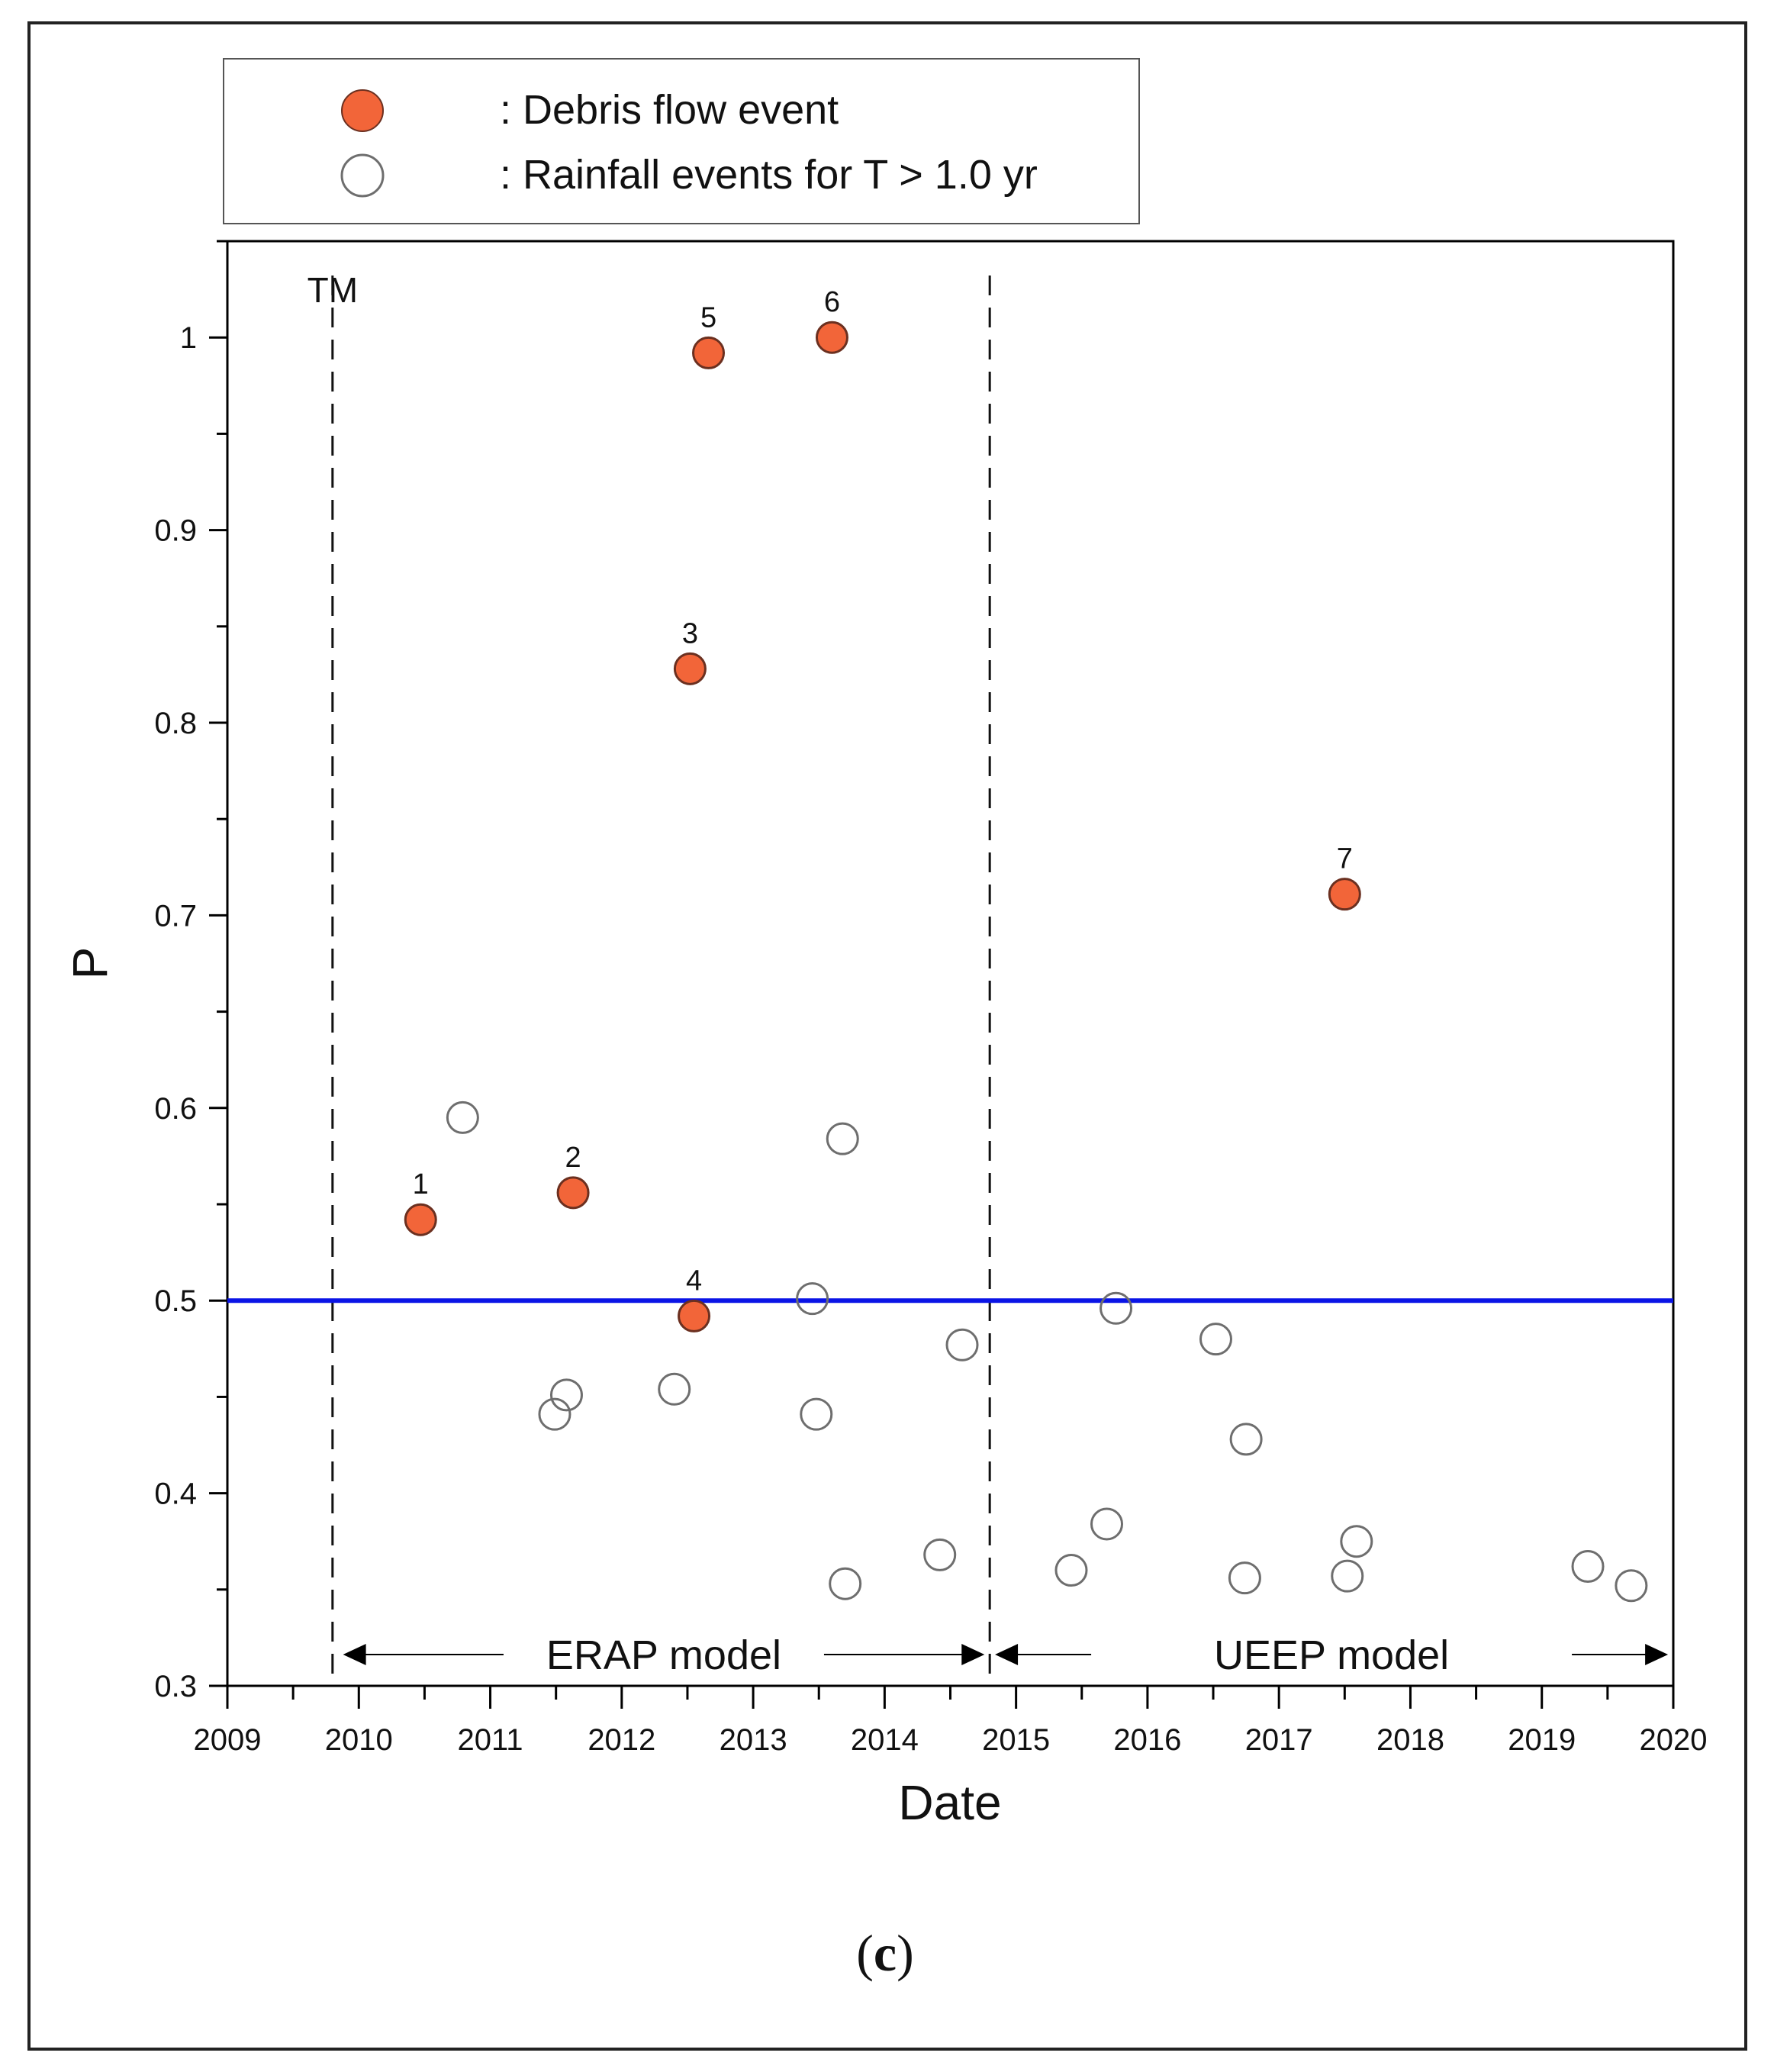 This screenshot has width=1774, height=2072. What do you see at coordinates (91, 963) in the screenshot?
I see `y-axis-title: P` at bounding box center [91, 963].